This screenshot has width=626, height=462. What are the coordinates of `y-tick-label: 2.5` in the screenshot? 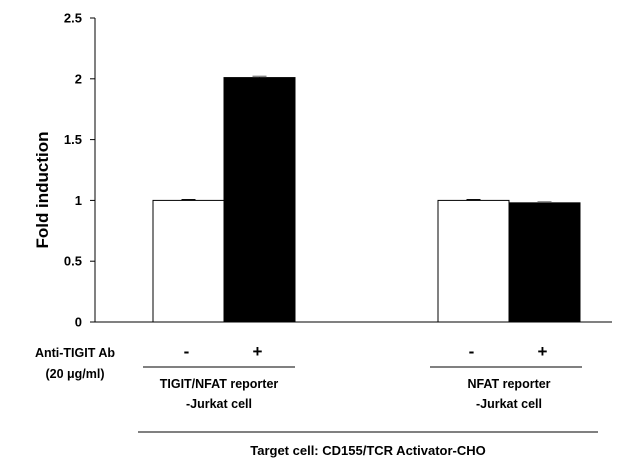 It's located at (73, 18).